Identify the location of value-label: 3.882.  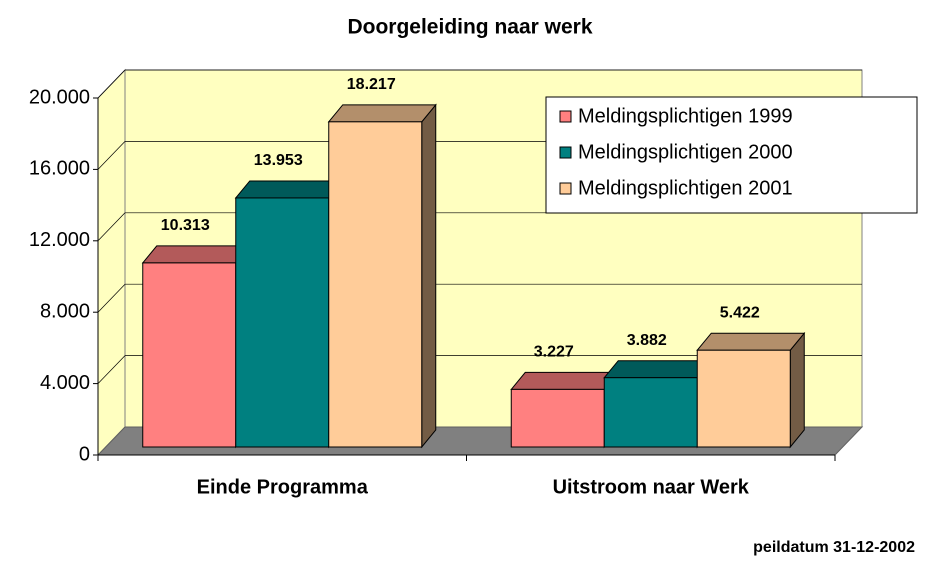
(647, 340).